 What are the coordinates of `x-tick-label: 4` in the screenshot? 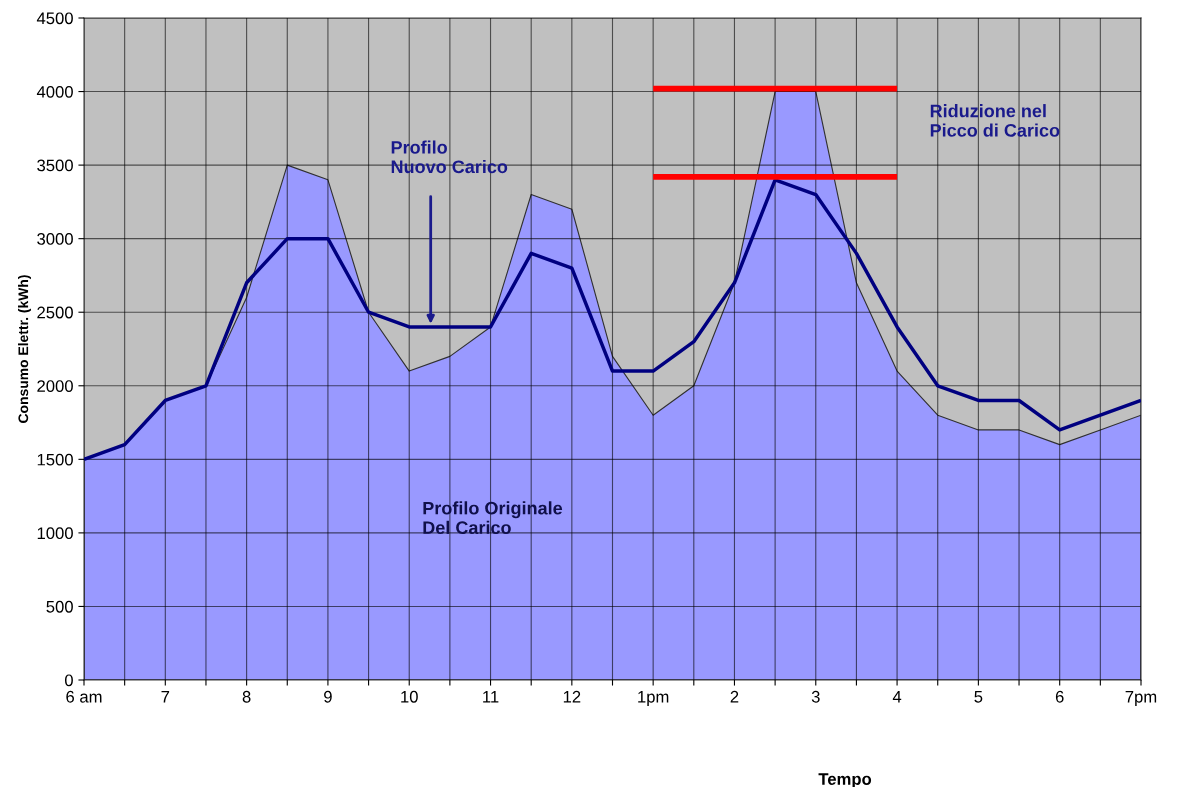 It's located at (897, 697).